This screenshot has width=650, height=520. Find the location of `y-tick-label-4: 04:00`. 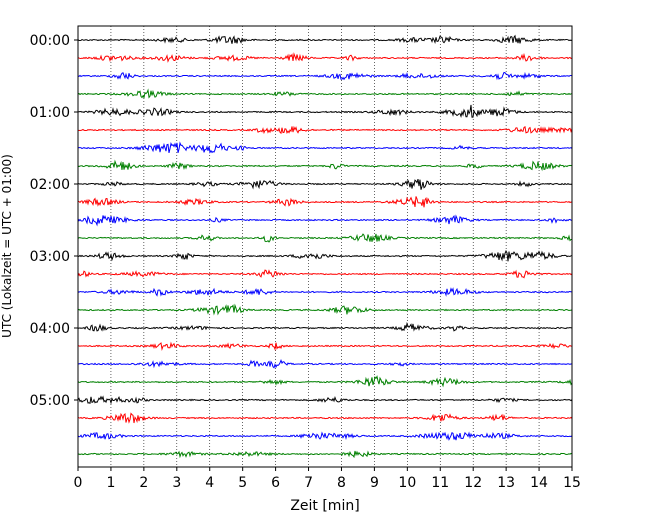

y-tick-label-4: 04:00 is located at coordinates (50, 329).